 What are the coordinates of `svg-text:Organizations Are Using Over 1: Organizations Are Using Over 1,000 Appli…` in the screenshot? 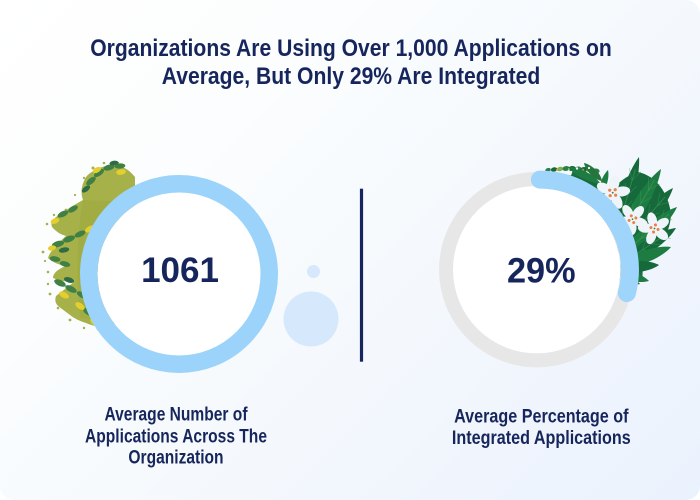 It's located at (351, 48).